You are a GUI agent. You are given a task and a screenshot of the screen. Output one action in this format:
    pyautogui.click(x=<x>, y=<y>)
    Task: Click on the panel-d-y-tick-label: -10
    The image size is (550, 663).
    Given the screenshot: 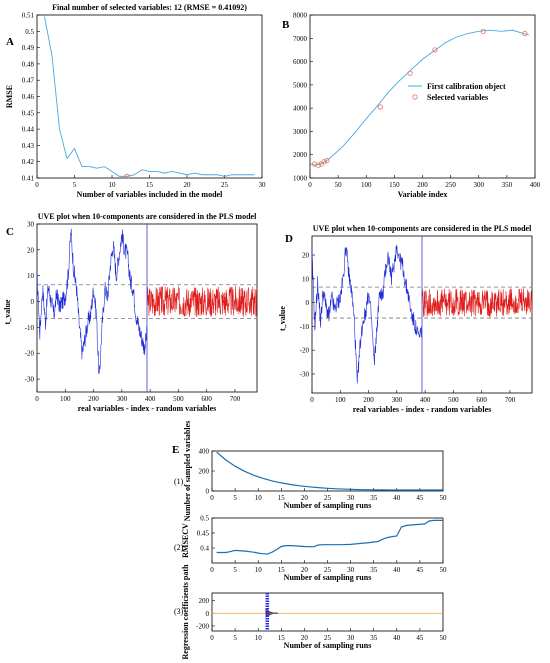 What is the action you would take?
    pyautogui.click(x=305, y=327)
    